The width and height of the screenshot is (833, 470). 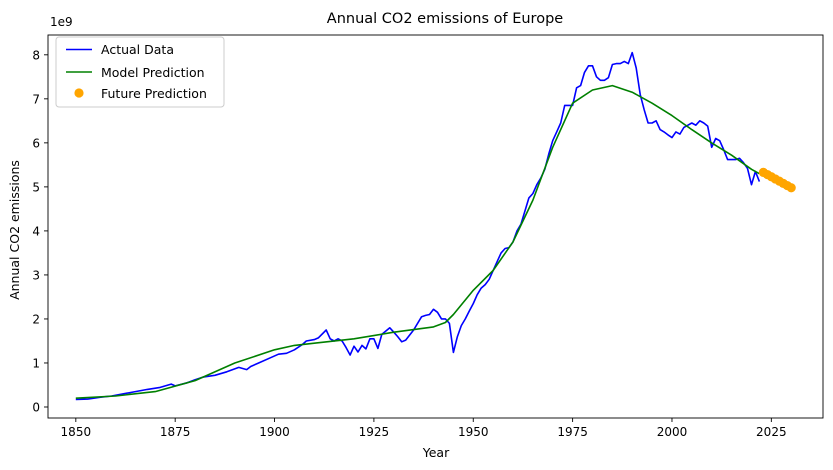 I want to click on x-tick-label: 1850, so click(x=76, y=432).